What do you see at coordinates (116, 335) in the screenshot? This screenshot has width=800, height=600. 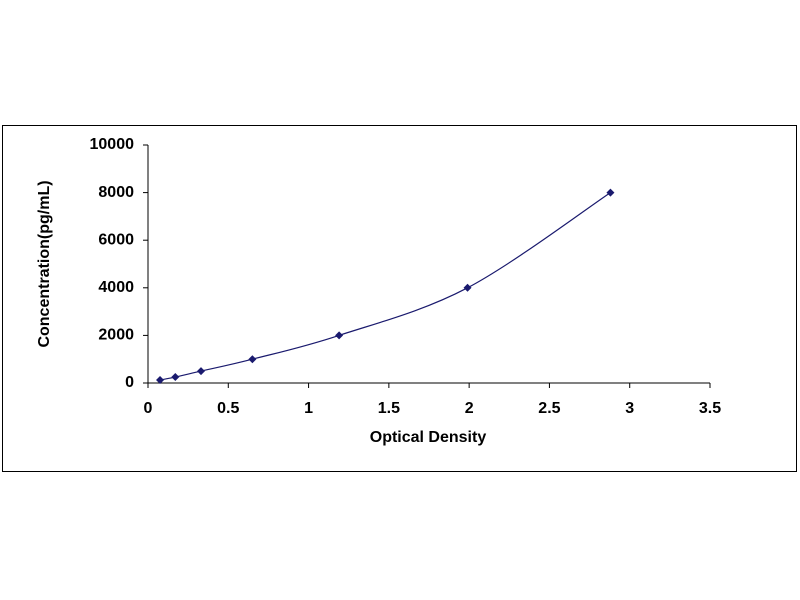 I see `y-tick-label: 2000` at bounding box center [116, 335].